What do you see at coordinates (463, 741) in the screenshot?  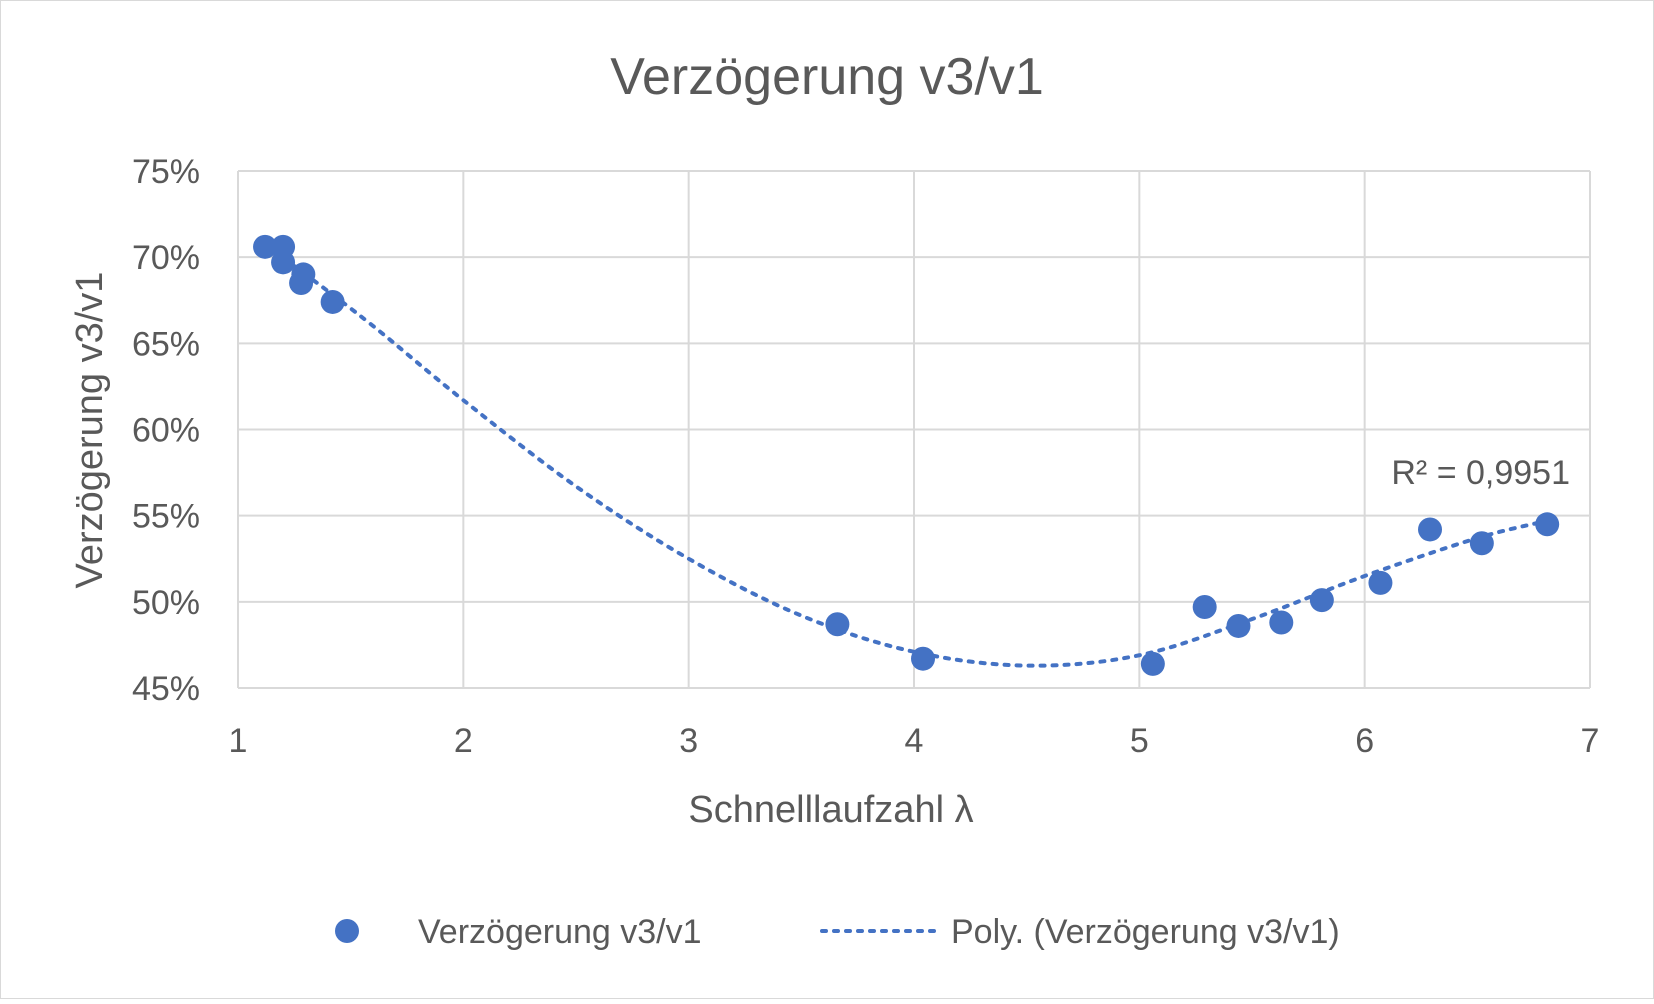 I see `x-tick-label: 2` at bounding box center [463, 741].